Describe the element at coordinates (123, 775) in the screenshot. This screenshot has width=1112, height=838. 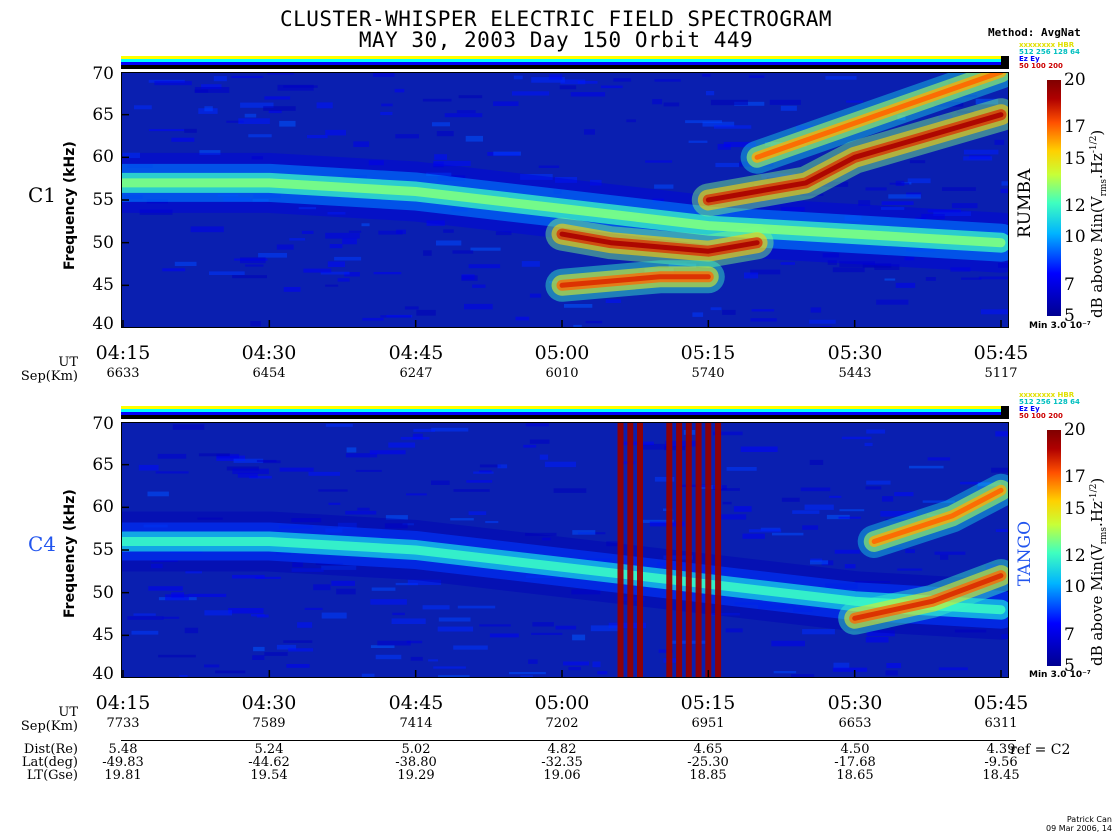
I see `ephemeris-lt-value: 19.81` at that location.